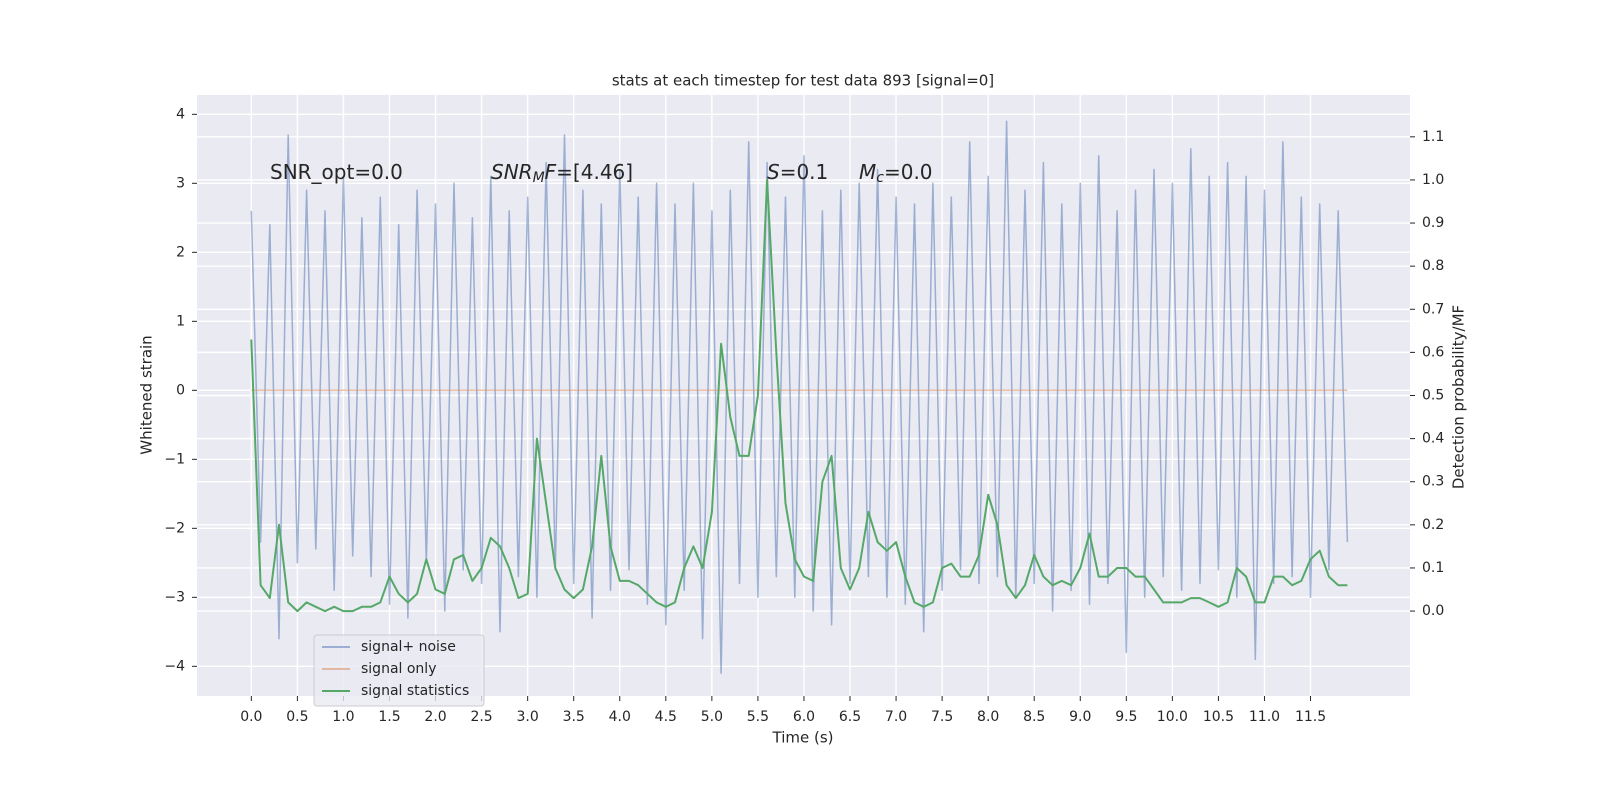 Image resolution: width=1600 pixels, height=800 pixels. Describe the element at coordinates (174, 666) in the screenshot. I see `y-tick-label: −4` at that location.